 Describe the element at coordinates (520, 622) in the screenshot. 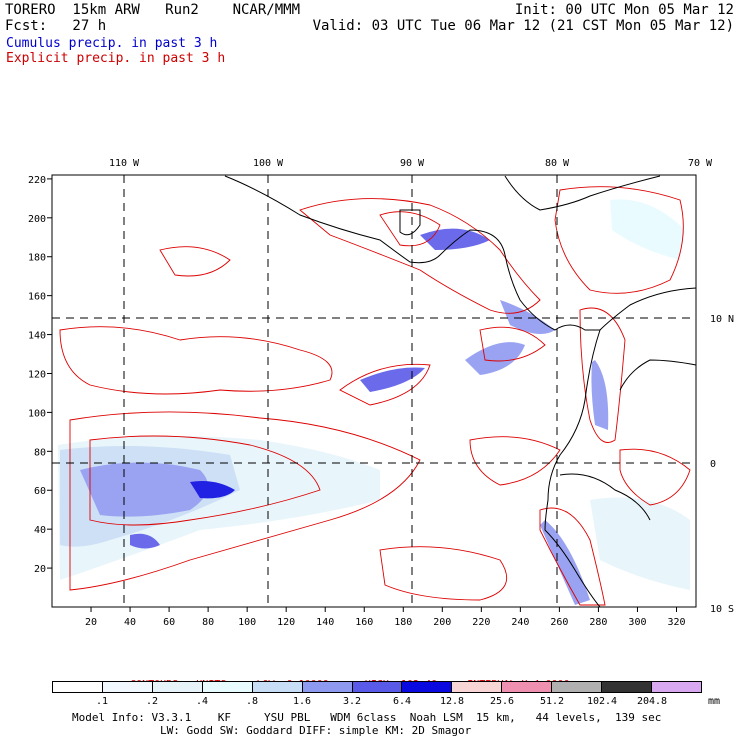

I see `x-tick-label: 240` at that location.